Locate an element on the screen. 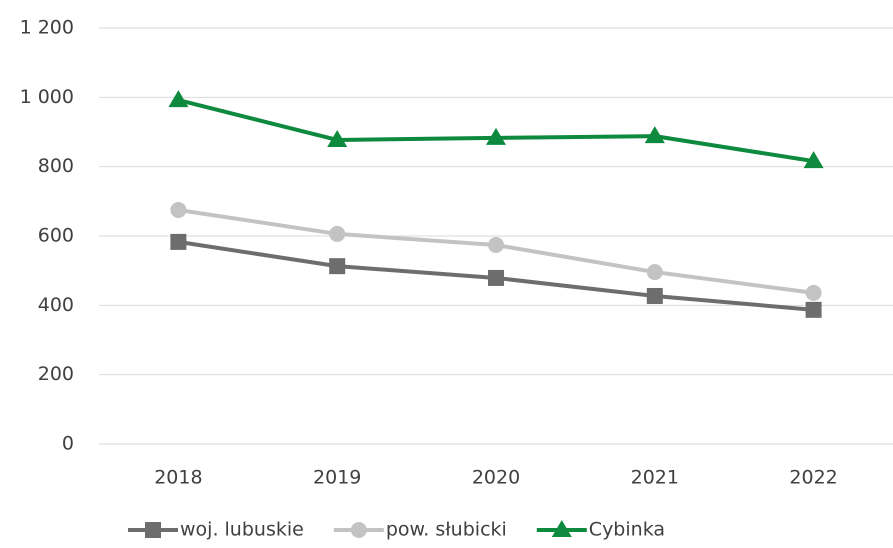 The image size is (893, 548). x-tick-label: 2020 is located at coordinates (496, 478).